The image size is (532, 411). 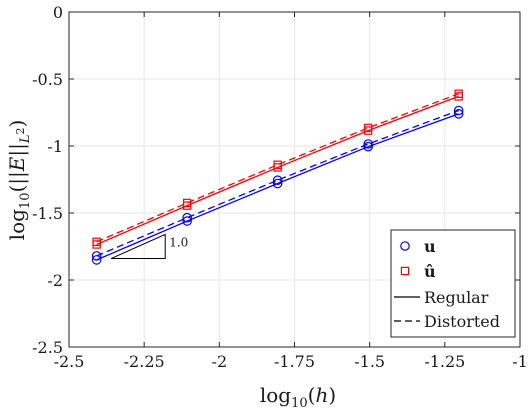 I want to click on svg-text: log10(||E||L2), so click(x=19, y=180).